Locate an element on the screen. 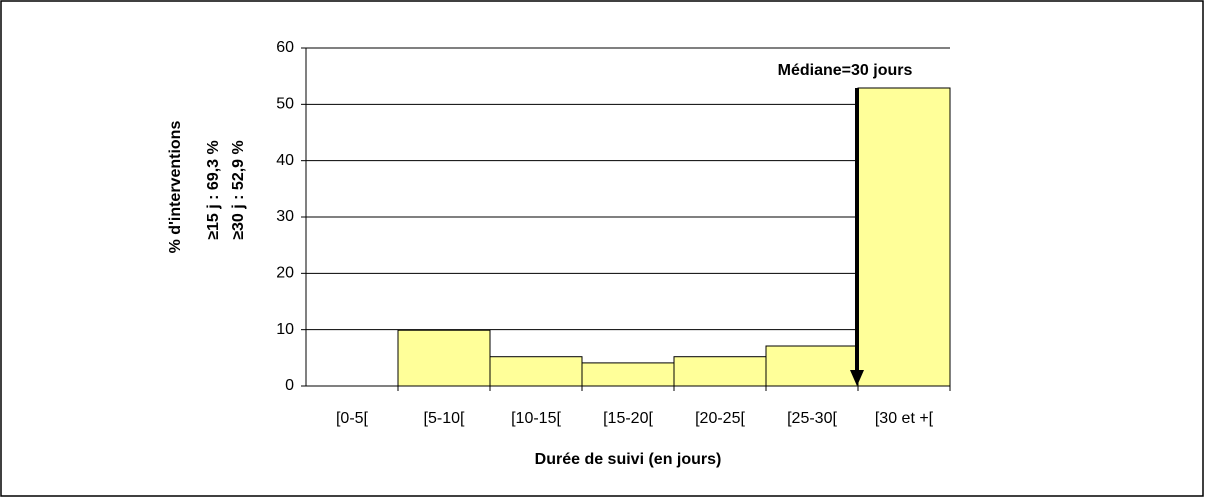 The height and width of the screenshot is (498, 1205). annotation: ≥30 j : 52,9 % is located at coordinates (238, 190).